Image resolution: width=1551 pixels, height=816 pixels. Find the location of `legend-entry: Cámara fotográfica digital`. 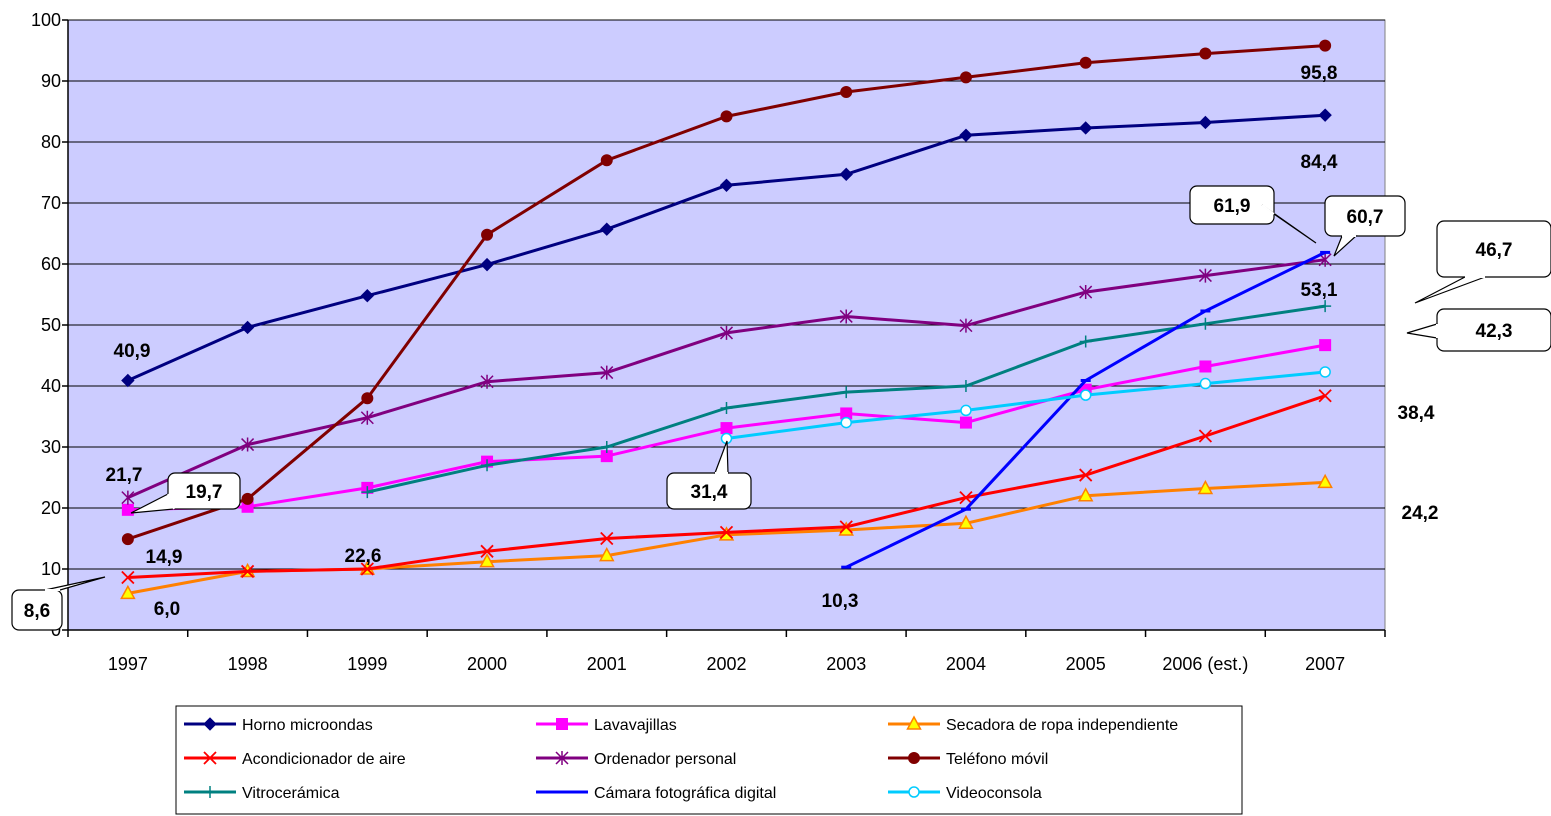

legend-entry: Cámara fotográfica digital is located at coordinates (656, 793).